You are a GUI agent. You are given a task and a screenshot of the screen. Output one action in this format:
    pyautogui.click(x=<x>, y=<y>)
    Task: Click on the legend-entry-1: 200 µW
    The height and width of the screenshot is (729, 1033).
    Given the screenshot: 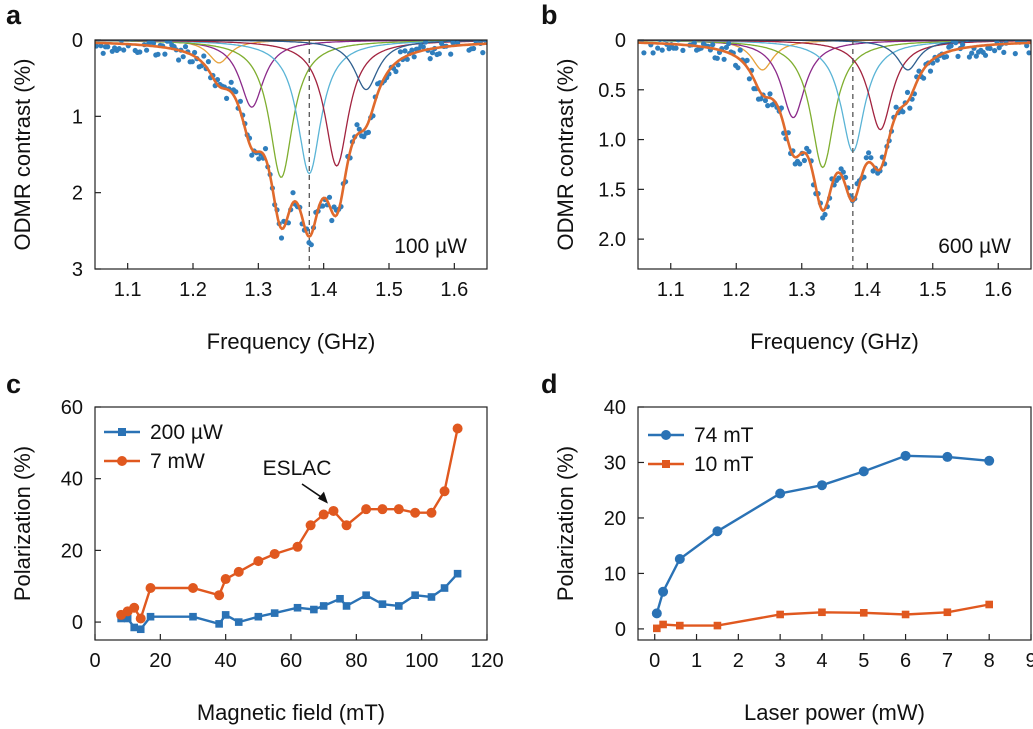 What is the action you would take?
    pyautogui.click(x=186, y=432)
    